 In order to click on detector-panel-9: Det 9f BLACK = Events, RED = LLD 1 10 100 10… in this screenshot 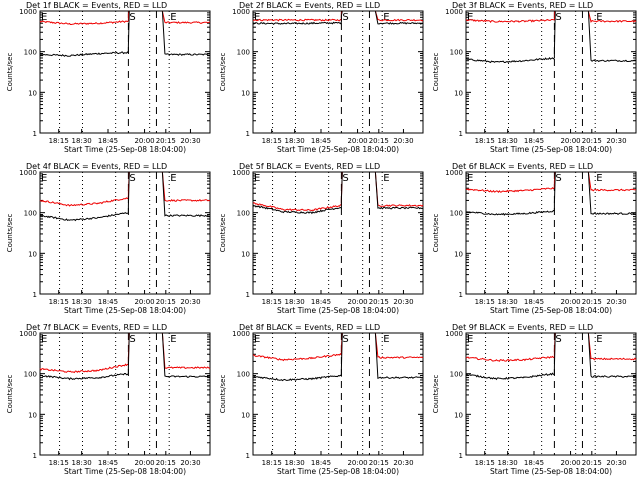, I will do `click(534, 399)`.